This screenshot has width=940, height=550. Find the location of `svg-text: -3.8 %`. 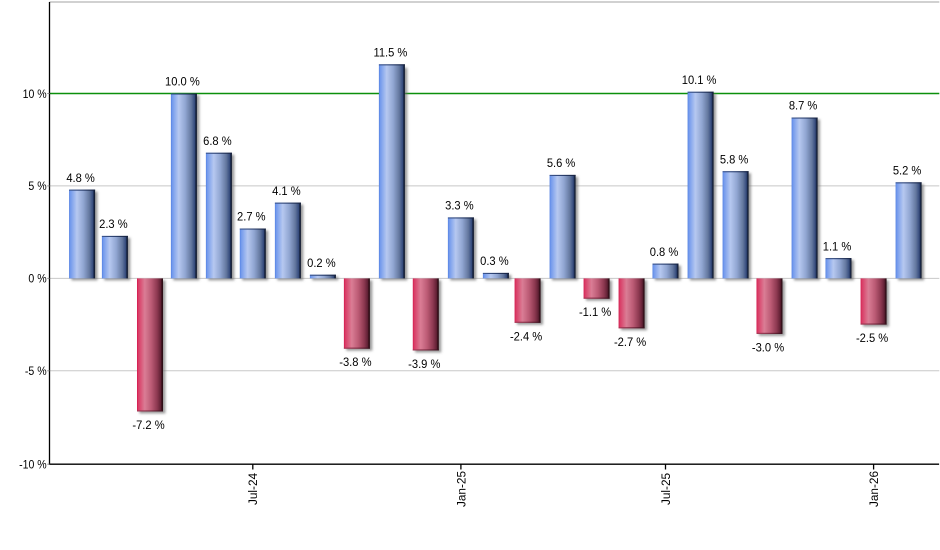

svg-text: -3.8 % is located at coordinates (355, 362).